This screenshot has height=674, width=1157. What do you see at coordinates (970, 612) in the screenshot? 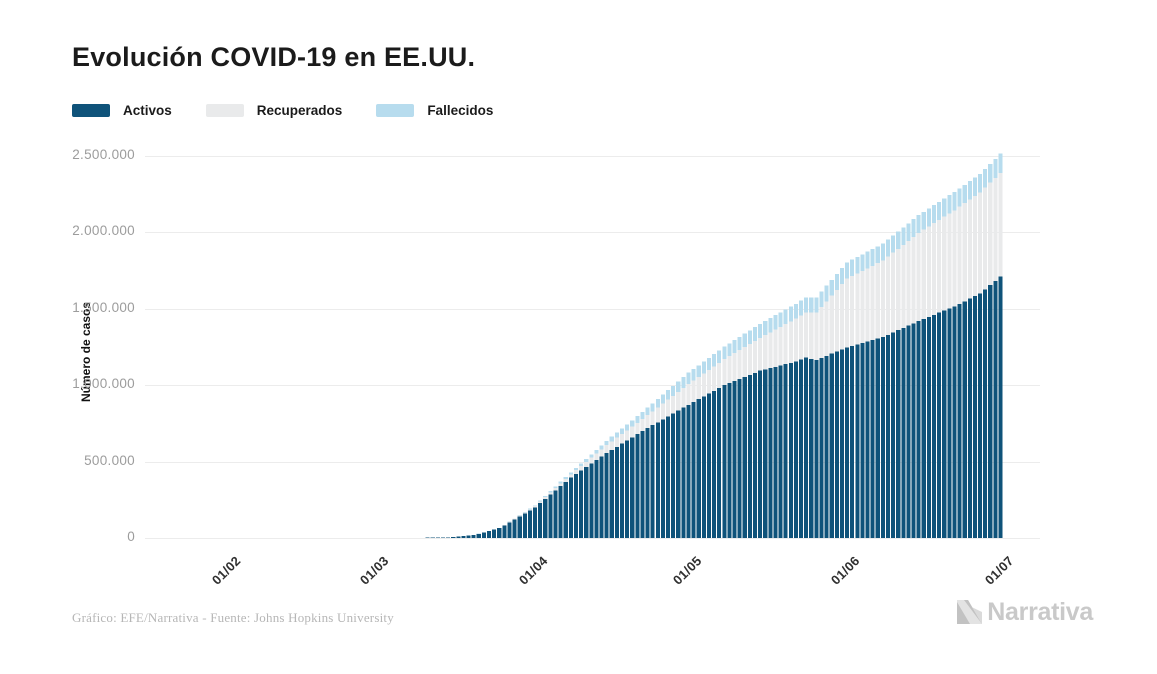
I see `narrativa-n-icon` at bounding box center [970, 612].